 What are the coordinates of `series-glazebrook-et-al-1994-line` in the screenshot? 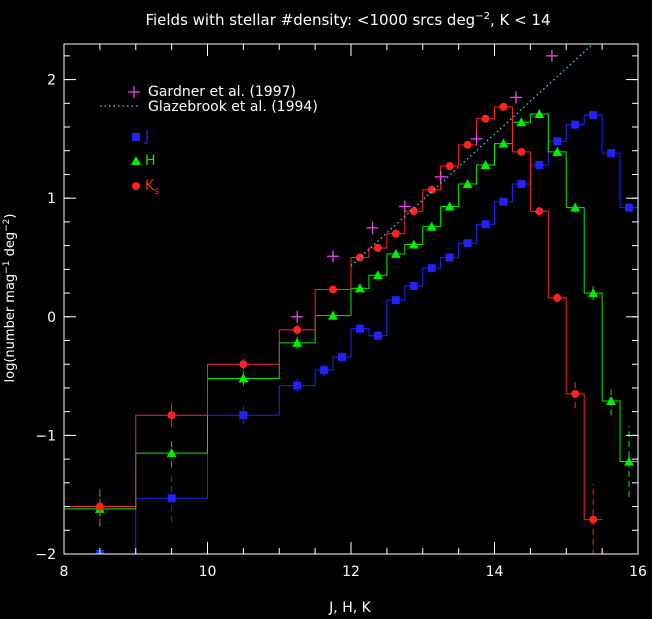 It's located at (472, 155).